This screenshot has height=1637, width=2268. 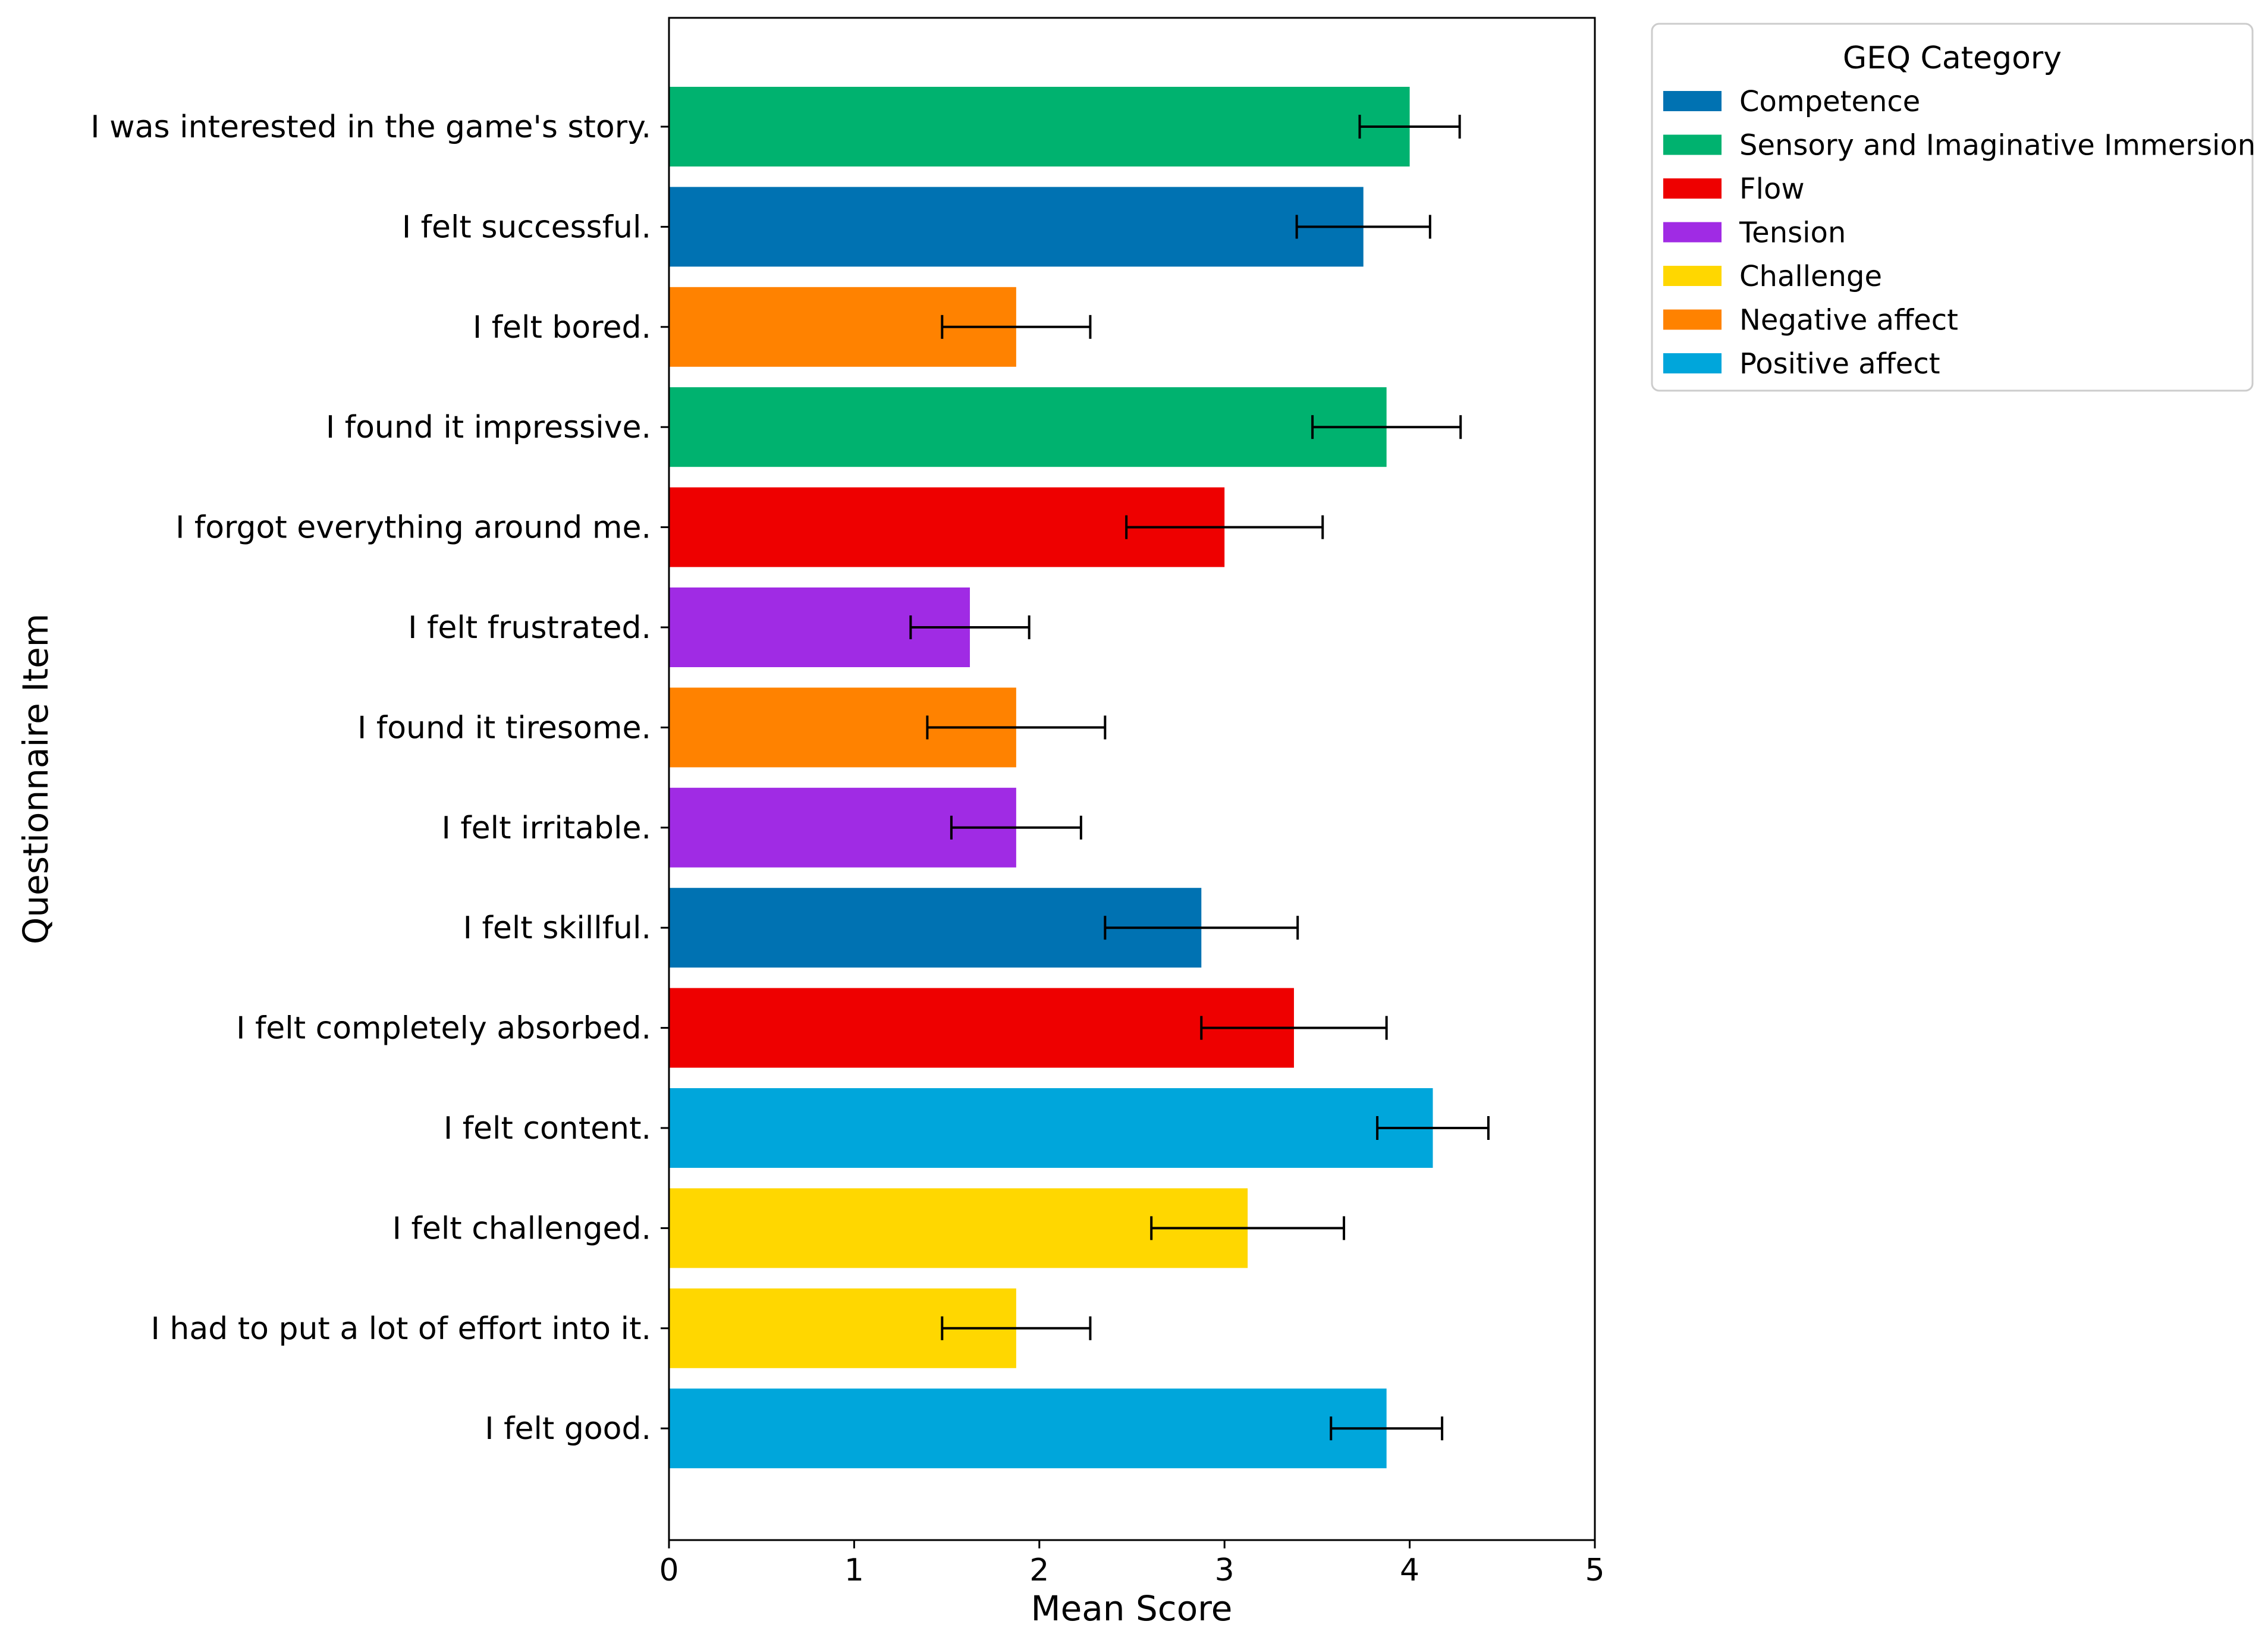 I want to click on x-tick-label: 5, so click(x=1594, y=1570).